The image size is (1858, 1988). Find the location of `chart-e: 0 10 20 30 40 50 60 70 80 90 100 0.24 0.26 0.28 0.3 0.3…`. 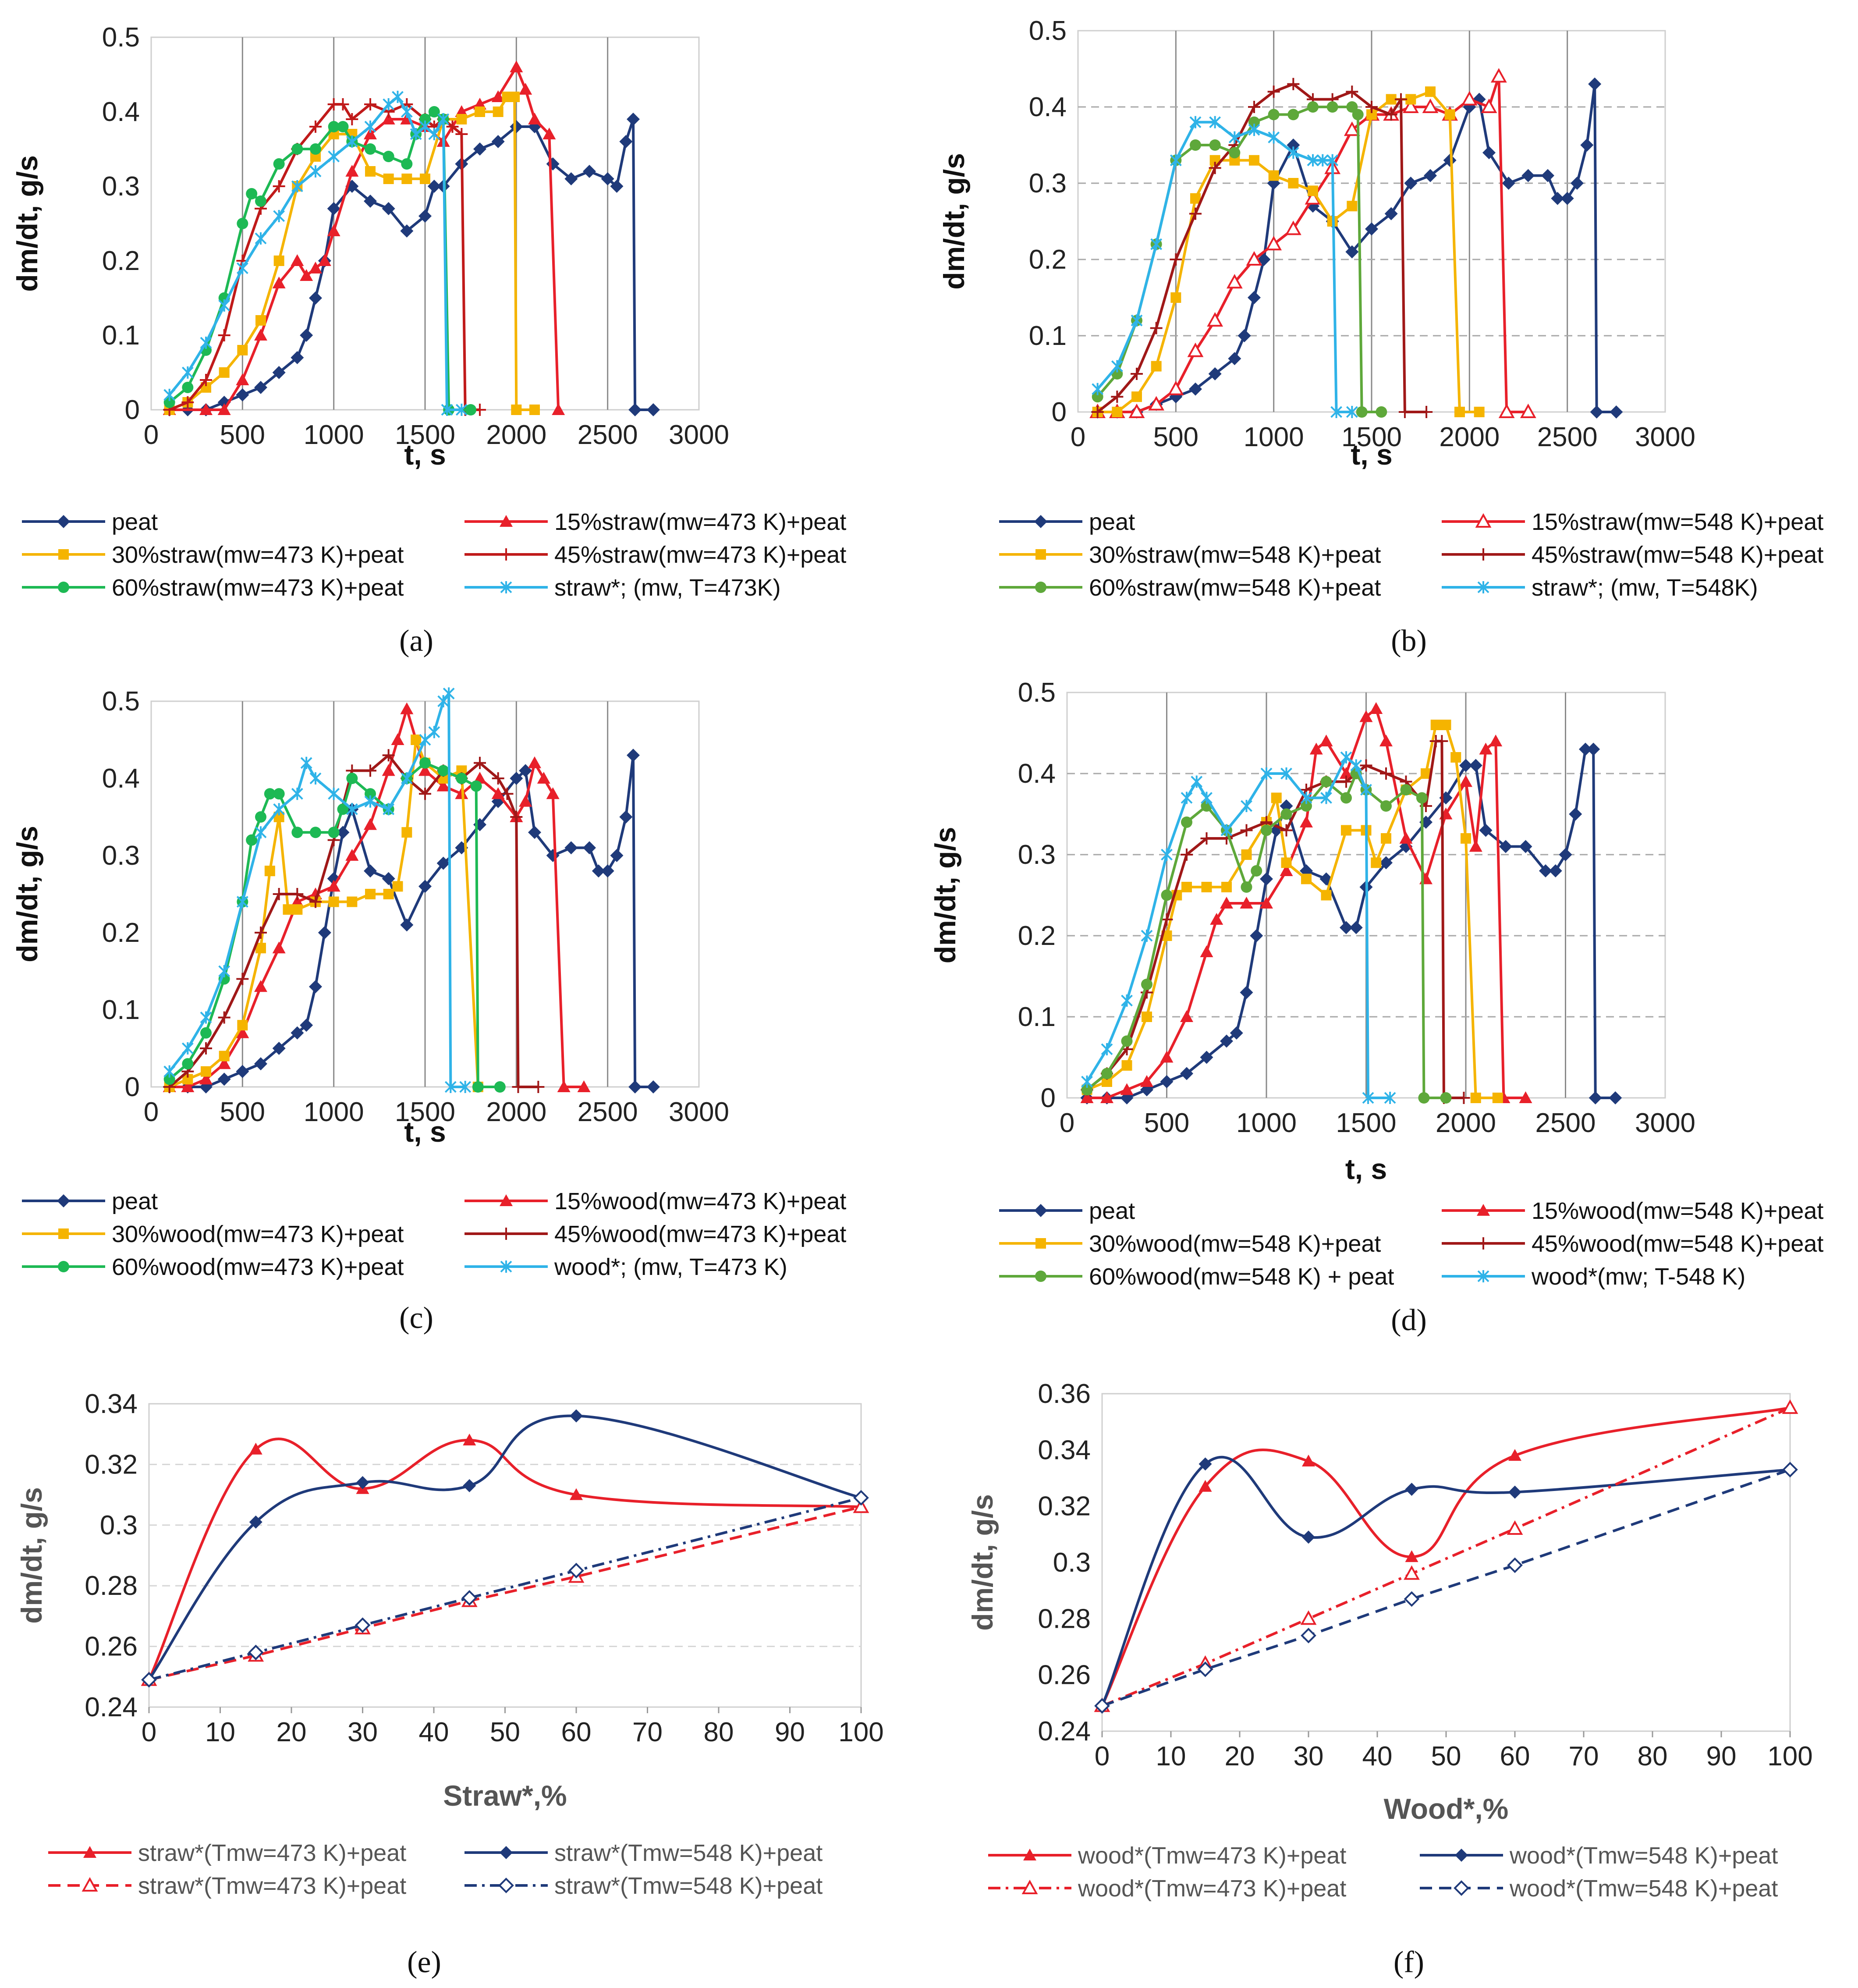

chart-e: 0 10 20 30 40 50 60 70 80 90 100 0.24 0.26 0.28 0.3 0.3… is located at coordinates (449, 1684).